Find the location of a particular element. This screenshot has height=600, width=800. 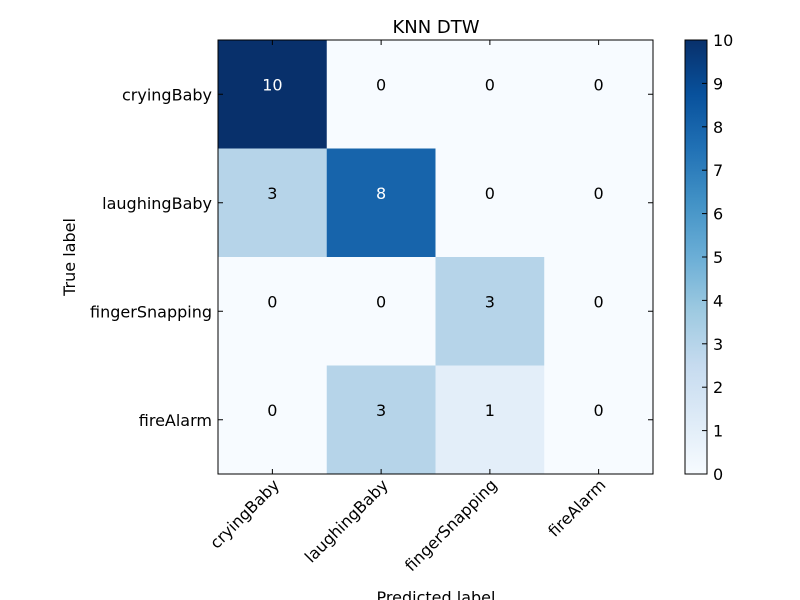

x-axis-label: Predicted label is located at coordinates (436, 594).